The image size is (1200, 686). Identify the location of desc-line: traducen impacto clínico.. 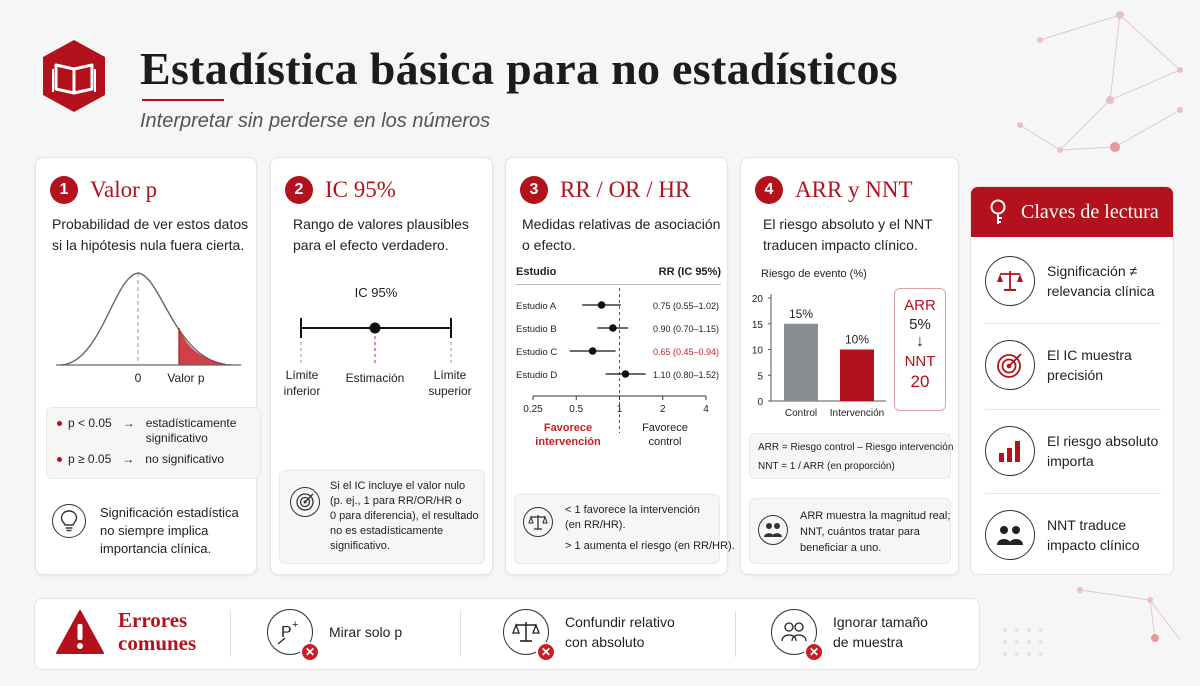
(840, 245).